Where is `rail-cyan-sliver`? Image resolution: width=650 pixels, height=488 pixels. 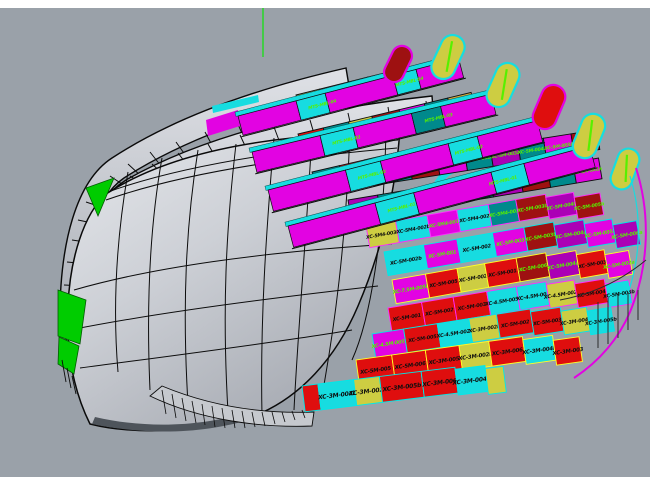
rail-cyan-sliver is located at coordinates (235, 104).